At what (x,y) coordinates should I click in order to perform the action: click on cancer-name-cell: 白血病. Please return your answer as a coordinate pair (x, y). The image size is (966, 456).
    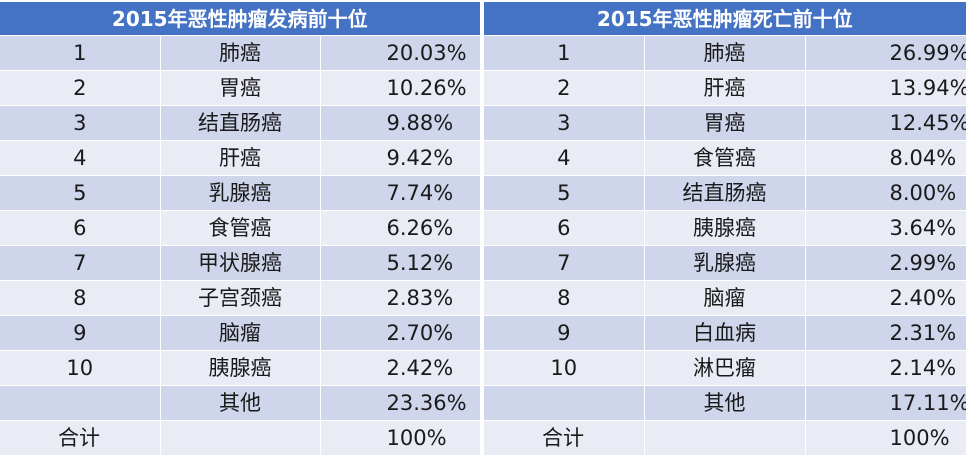
    Looking at the image, I should click on (725, 333).